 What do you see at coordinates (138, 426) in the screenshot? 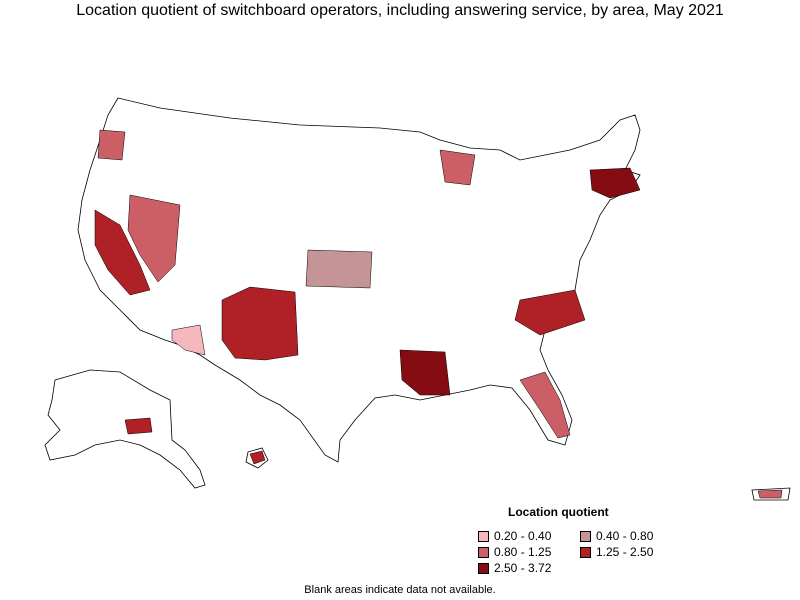
I see `area-alaska-south` at bounding box center [138, 426].